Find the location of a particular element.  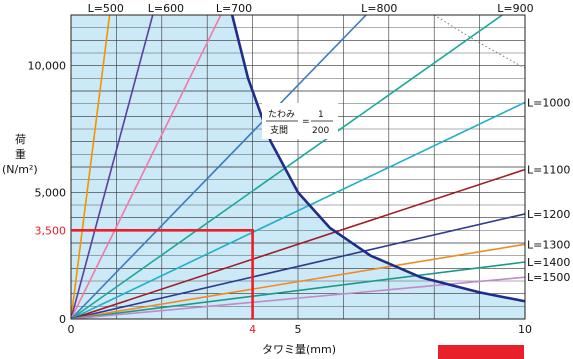

series-label-8: L=1300 is located at coordinates (548, 244).